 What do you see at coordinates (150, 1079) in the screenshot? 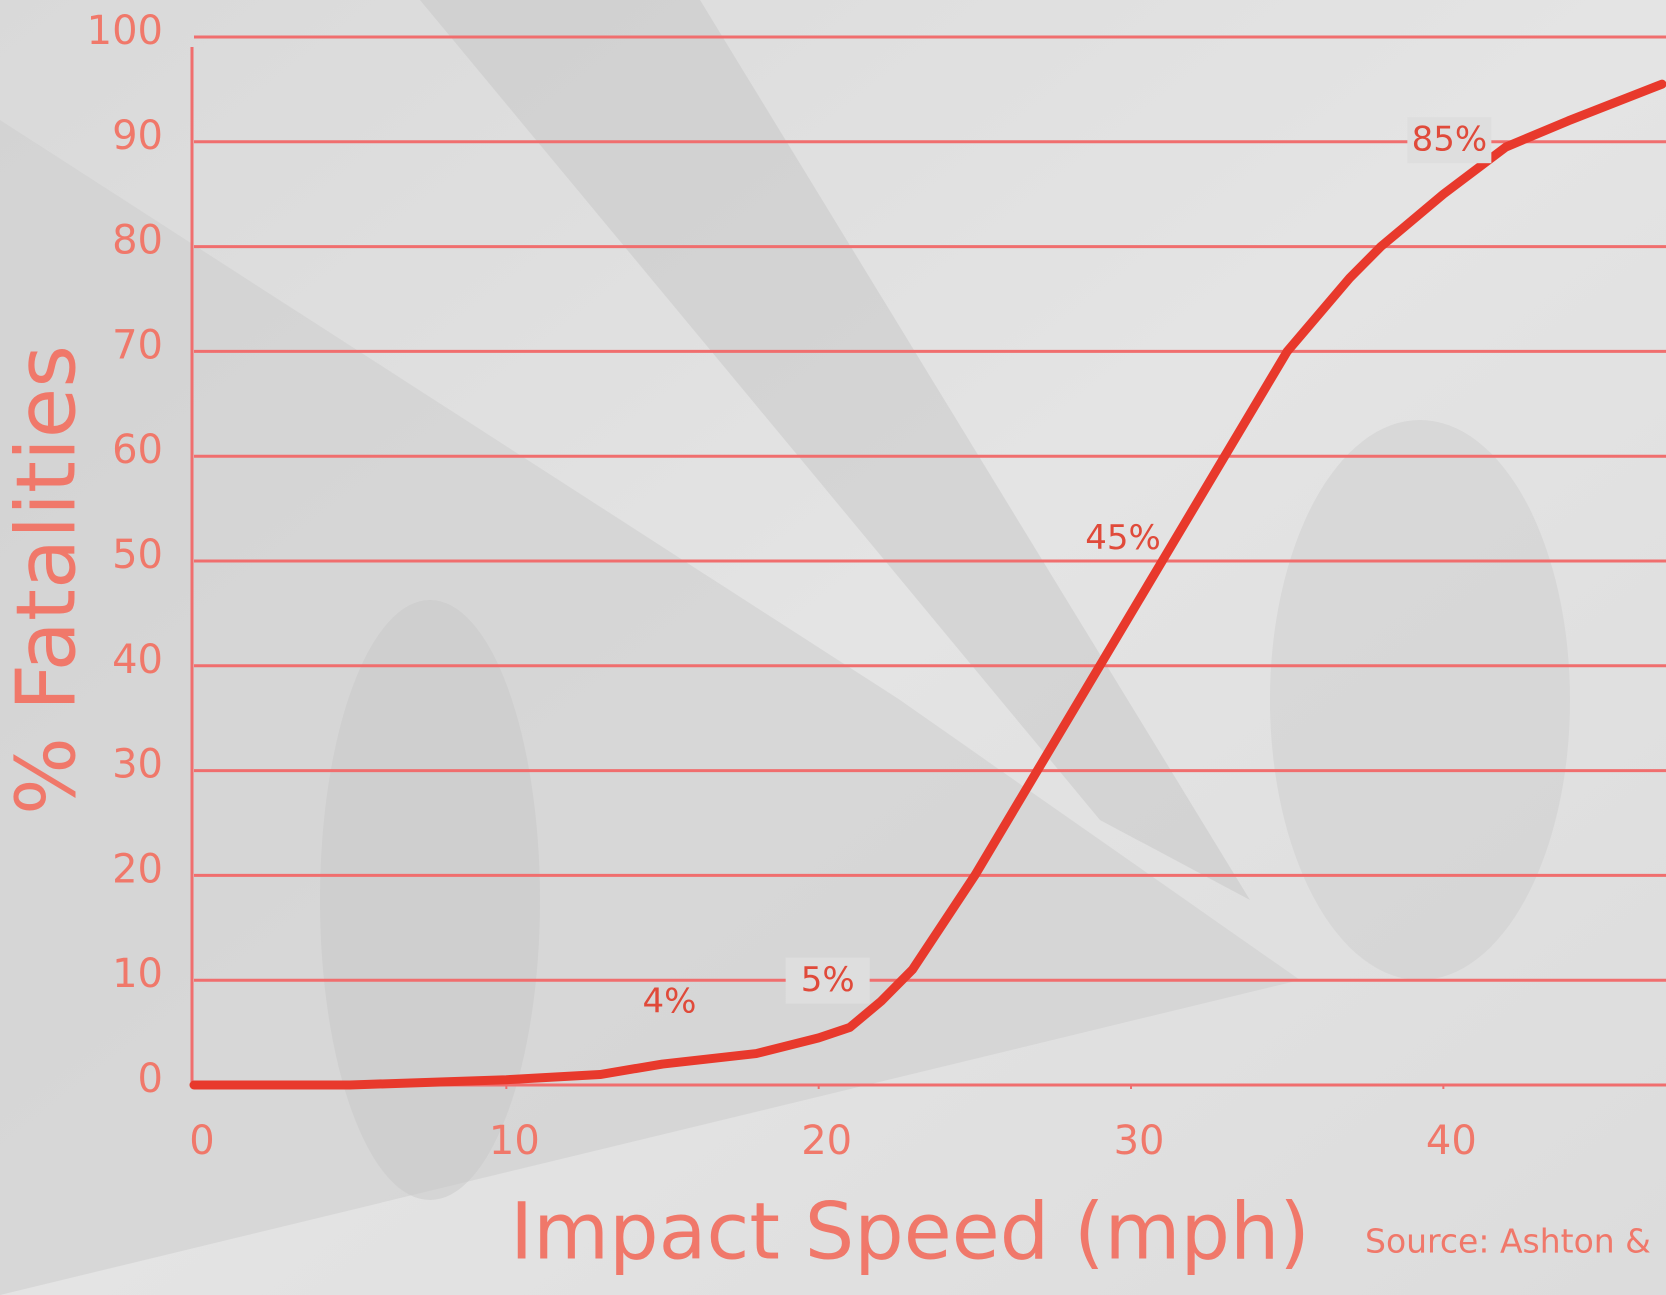
I see `y-tick-label: 0` at bounding box center [150, 1079].